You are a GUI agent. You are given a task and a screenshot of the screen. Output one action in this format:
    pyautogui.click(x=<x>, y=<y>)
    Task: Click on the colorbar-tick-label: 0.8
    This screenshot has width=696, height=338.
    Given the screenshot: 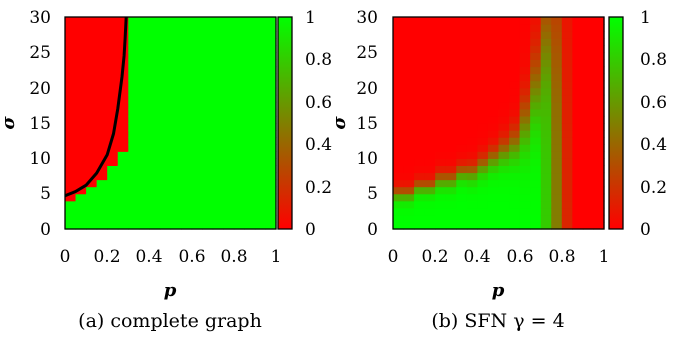 What is the action you would take?
    pyautogui.click(x=318, y=60)
    